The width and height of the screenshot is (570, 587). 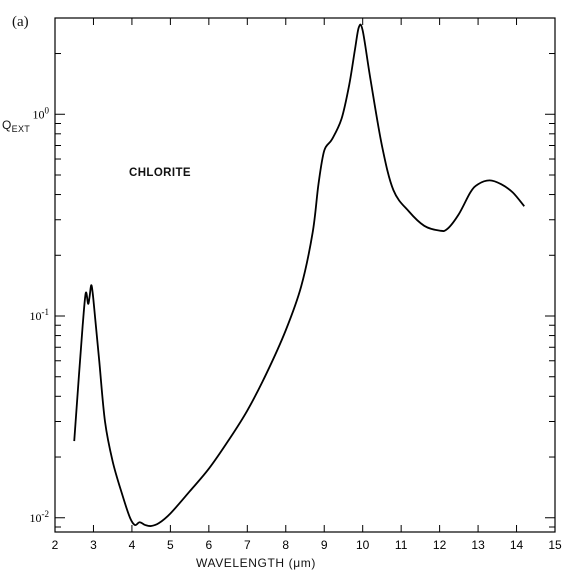 What do you see at coordinates (40, 315) in the screenshot?
I see `y-tick-label: 10⁻¹` at bounding box center [40, 315].